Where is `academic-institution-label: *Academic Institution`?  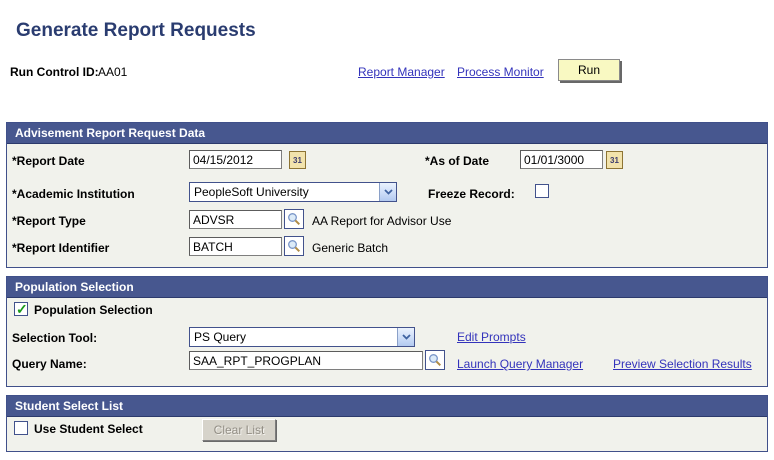 academic-institution-label: *Academic Institution is located at coordinates (73, 194).